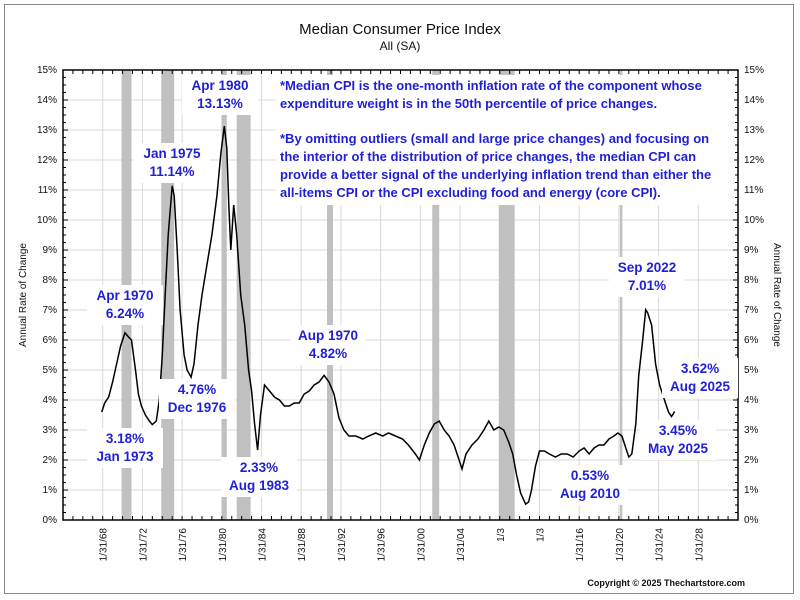 This screenshot has width=800, height=600. What do you see at coordinates (699, 545) in the screenshot?
I see `x-tick-label: 1/31/28` at bounding box center [699, 545].